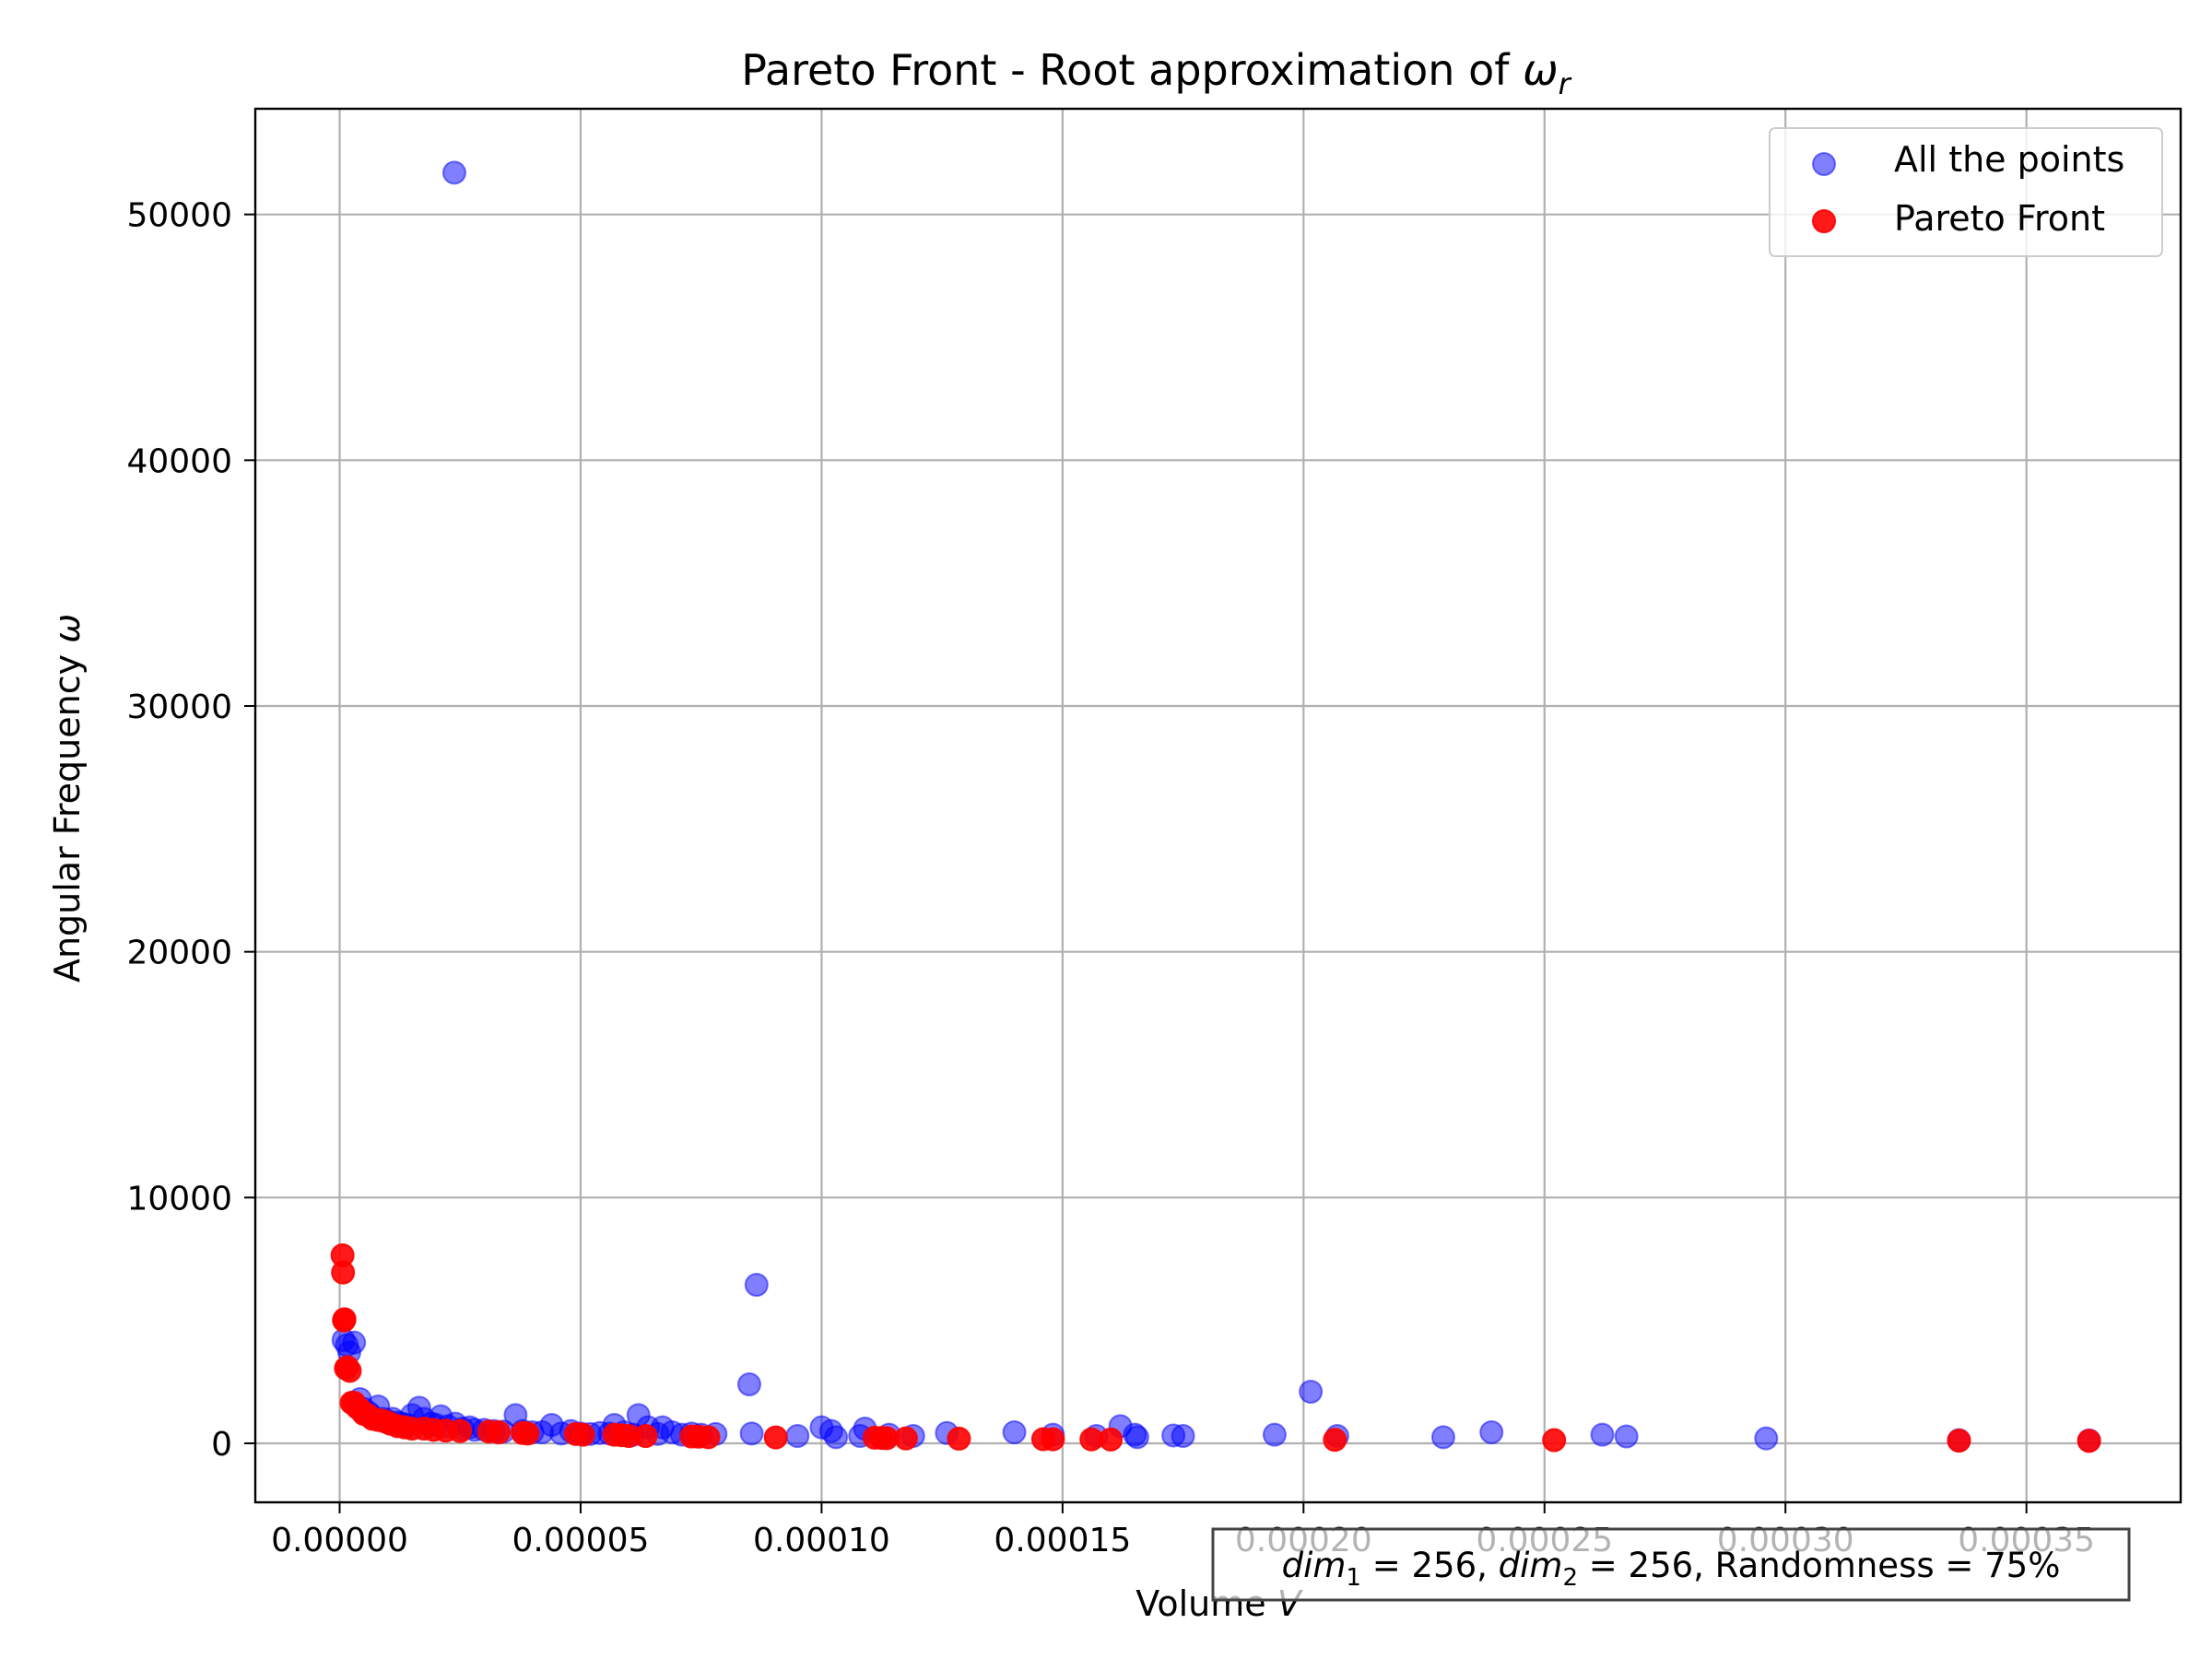  Describe the element at coordinates (1824, 164) in the screenshot. I see `legend-marker-all-points` at that location.